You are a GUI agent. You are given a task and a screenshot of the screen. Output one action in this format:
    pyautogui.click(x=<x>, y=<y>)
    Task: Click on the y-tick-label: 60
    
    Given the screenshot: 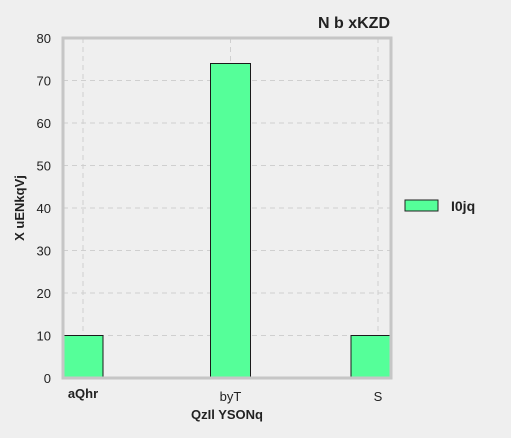 What is the action you would take?
    pyautogui.click(x=44, y=123)
    